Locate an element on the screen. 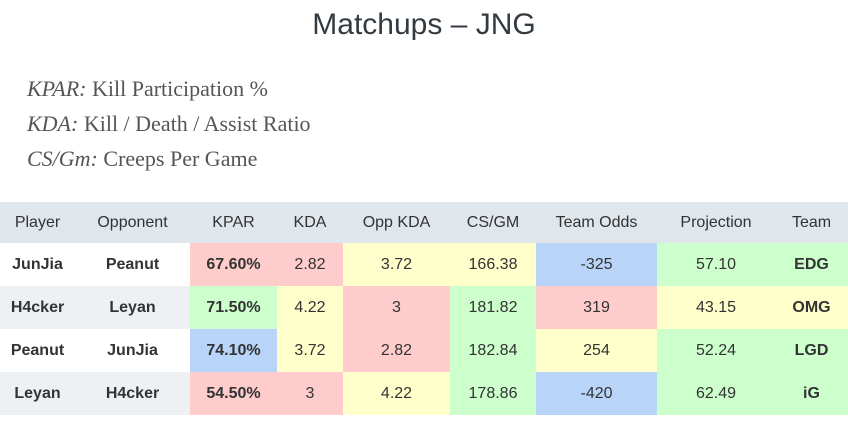  column-header-projection: Projection is located at coordinates (716, 222).